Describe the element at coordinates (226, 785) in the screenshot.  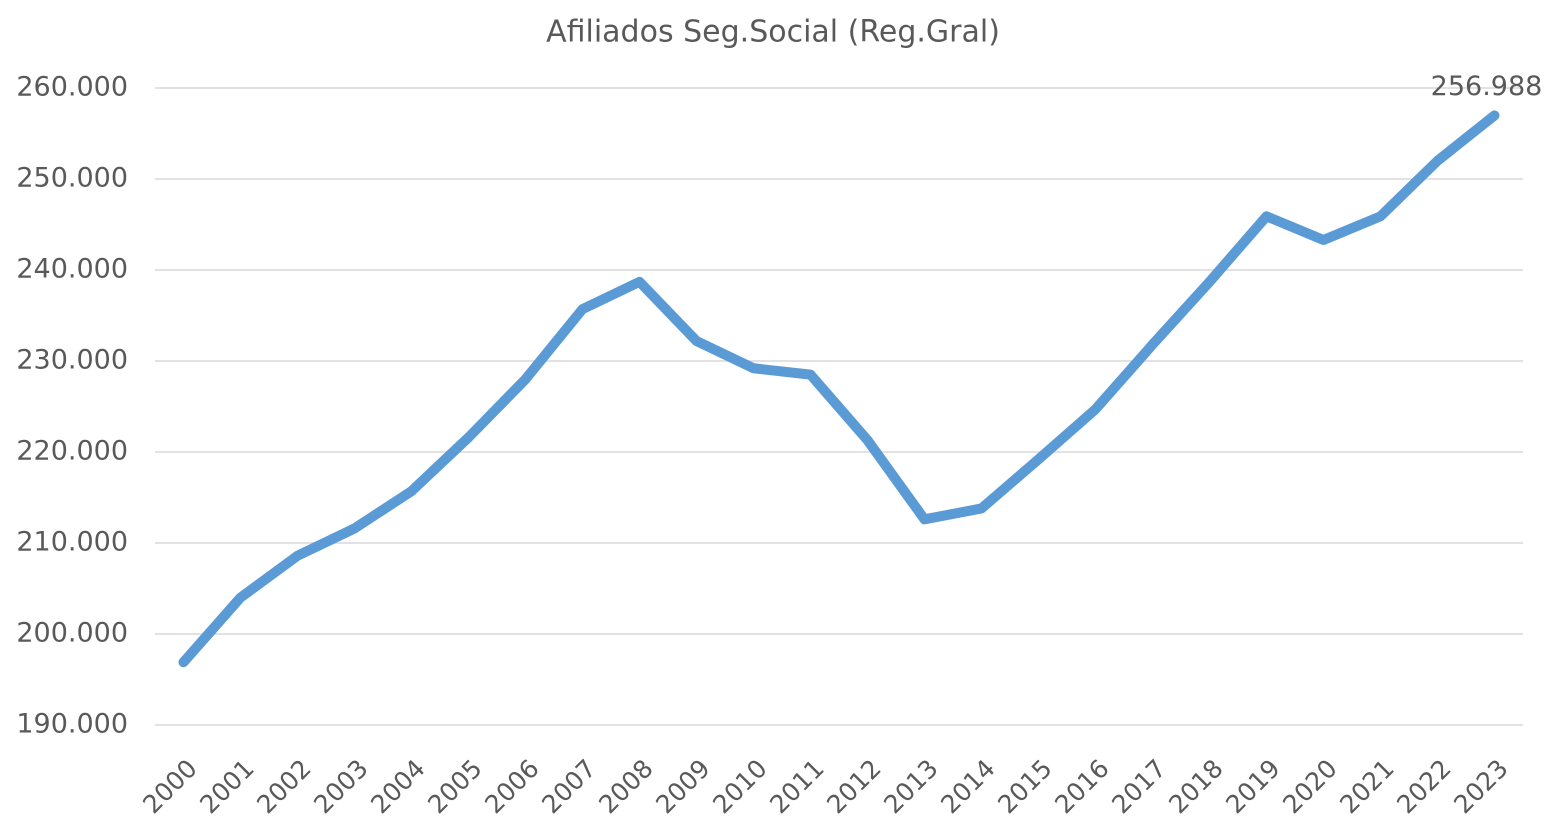
I see `x-tick-label: 2001` at that location.